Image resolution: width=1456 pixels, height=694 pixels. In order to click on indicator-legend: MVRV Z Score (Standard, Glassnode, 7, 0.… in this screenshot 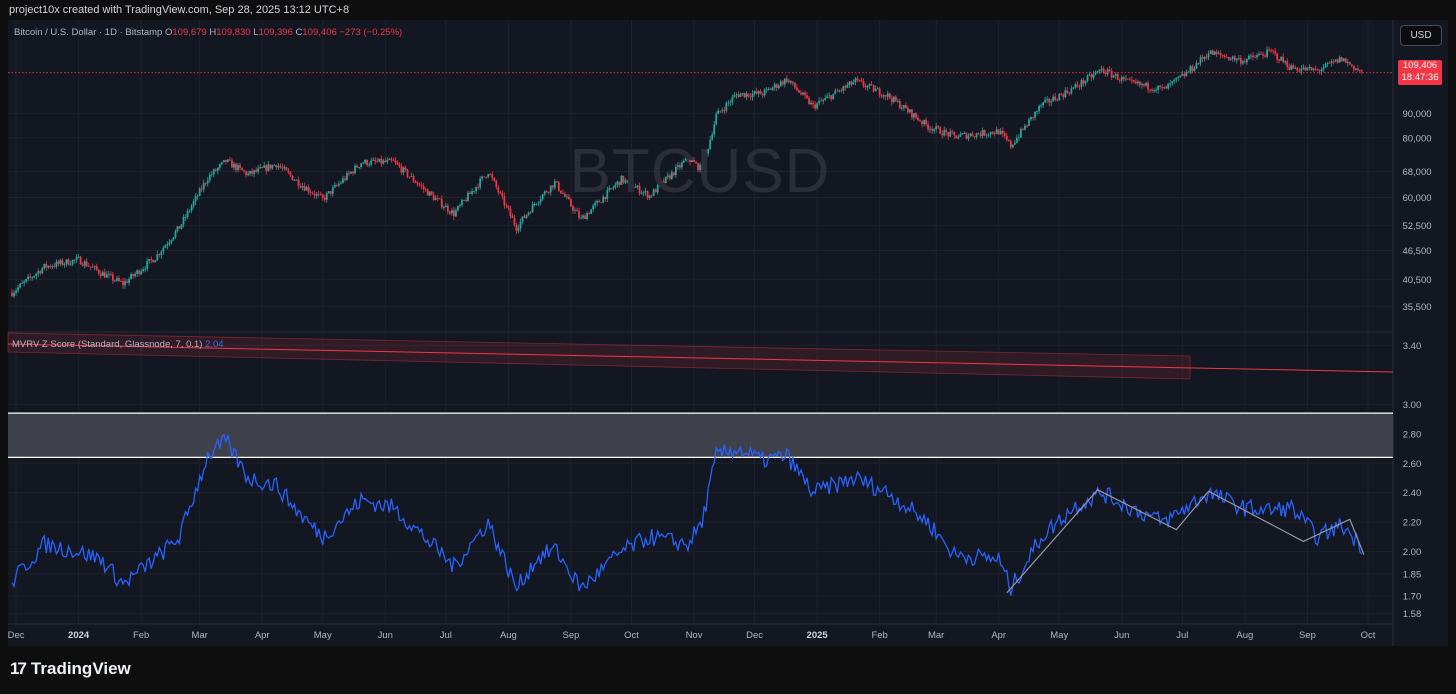, I will do `click(118, 344)`.